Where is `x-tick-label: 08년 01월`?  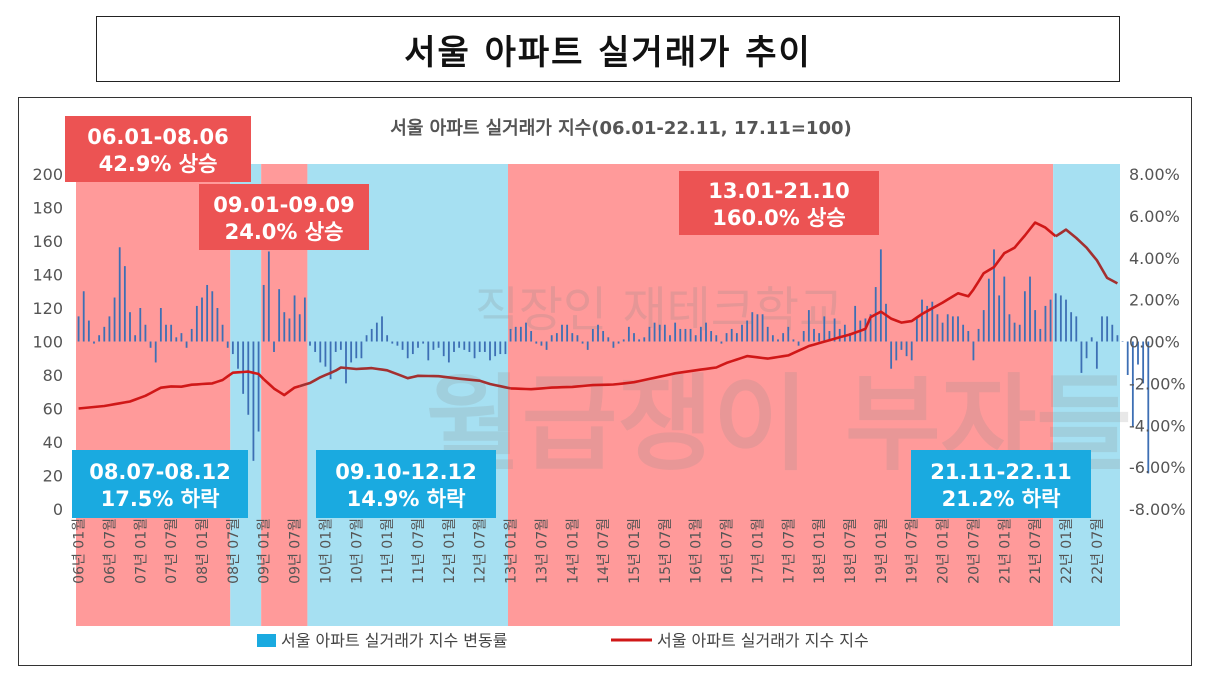 x-tick-label: 08년 01월 is located at coordinates (203, 551).